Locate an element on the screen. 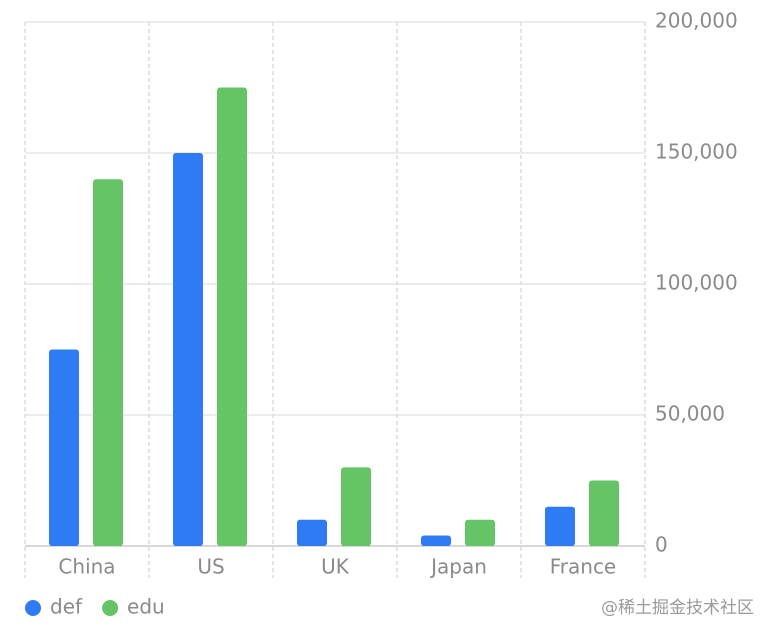 This screenshot has width=770, height=640. y-tick-label: 50,000 is located at coordinates (690, 414).